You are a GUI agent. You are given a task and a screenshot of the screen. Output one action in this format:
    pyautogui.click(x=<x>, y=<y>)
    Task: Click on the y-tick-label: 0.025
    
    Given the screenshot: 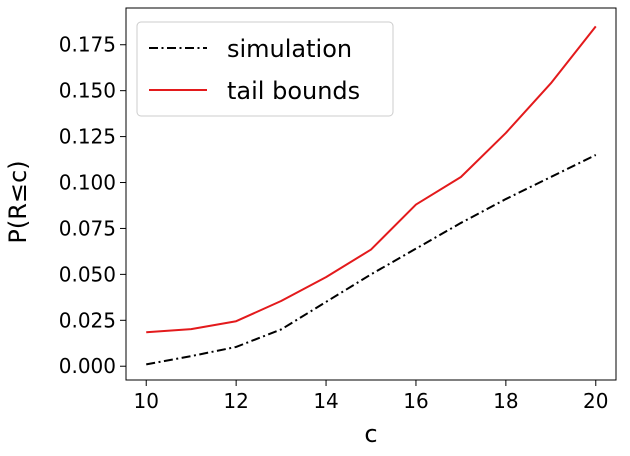 What is the action you would take?
    pyautogui.click(x=87, y=320)
    